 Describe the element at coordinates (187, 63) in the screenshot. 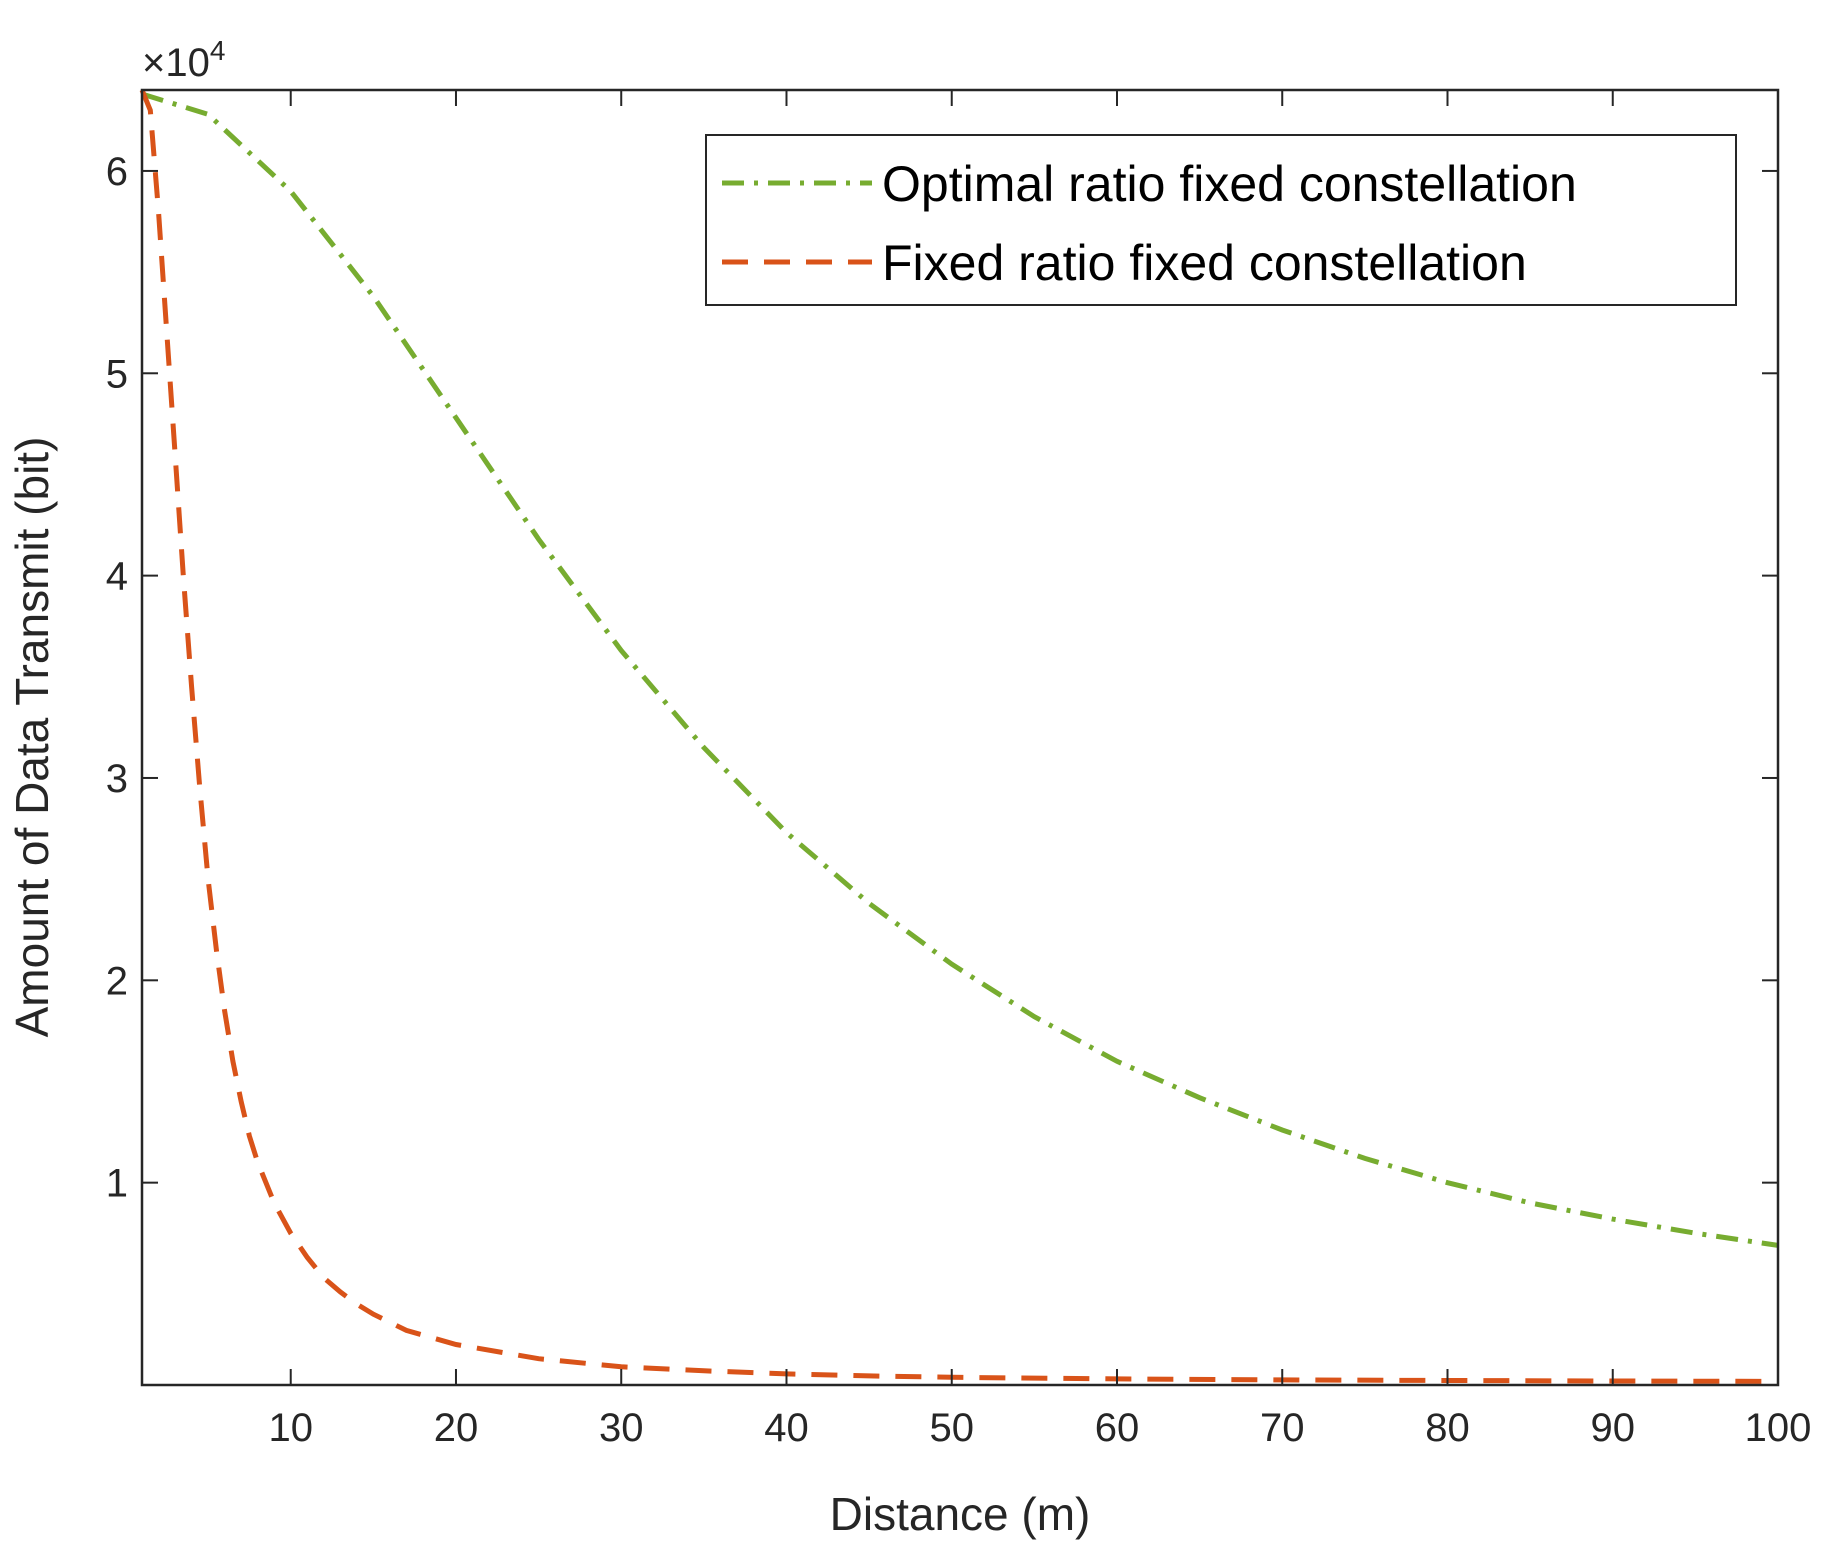

I see `y-exponent-base: 10` at that location.